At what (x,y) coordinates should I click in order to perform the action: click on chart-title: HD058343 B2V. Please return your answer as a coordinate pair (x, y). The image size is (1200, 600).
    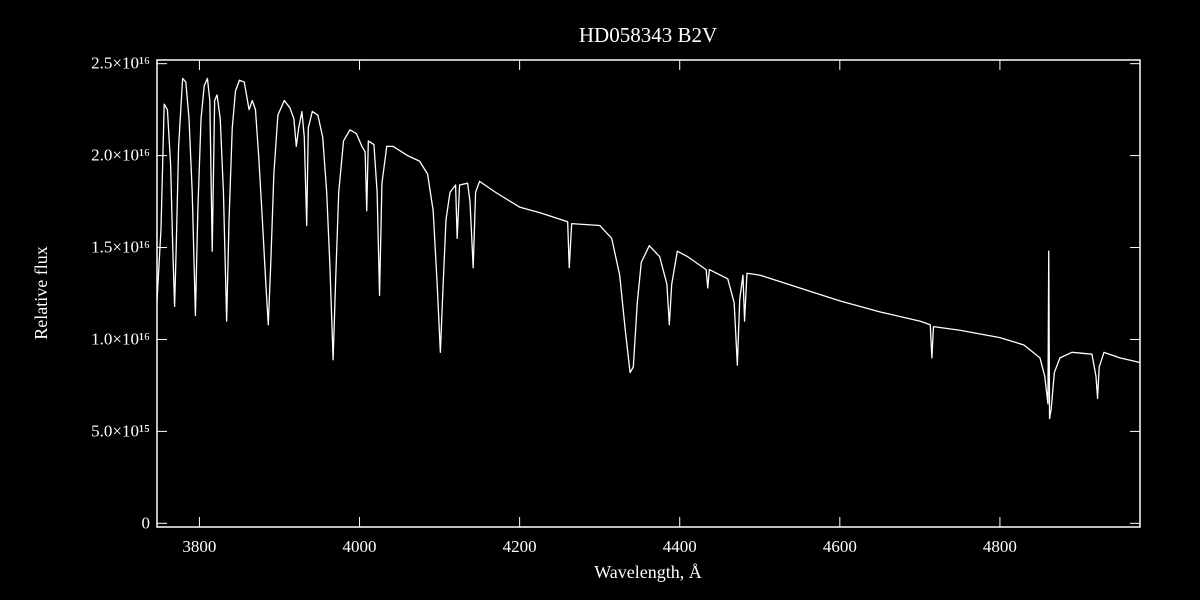
    Looking at the image, I should click on (648, 35).